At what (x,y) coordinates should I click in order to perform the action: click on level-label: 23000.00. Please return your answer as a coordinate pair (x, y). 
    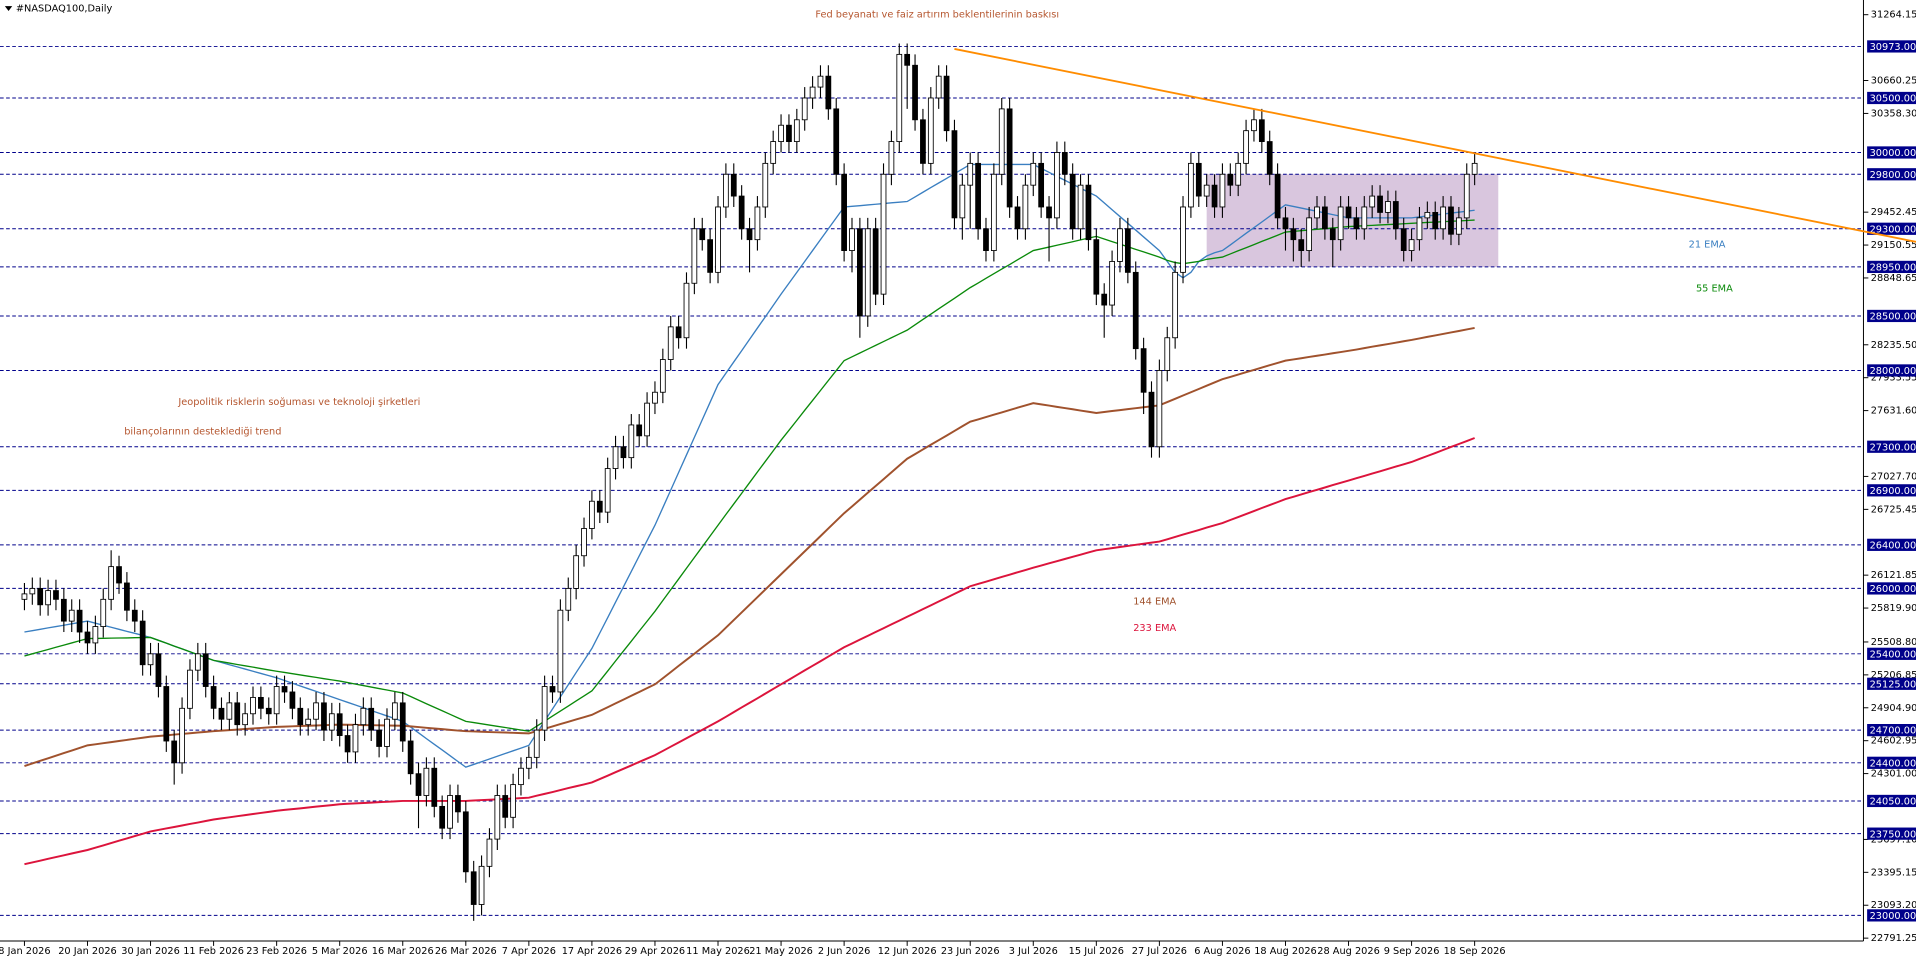
    Looking at the image, I should click on (1893, 916).